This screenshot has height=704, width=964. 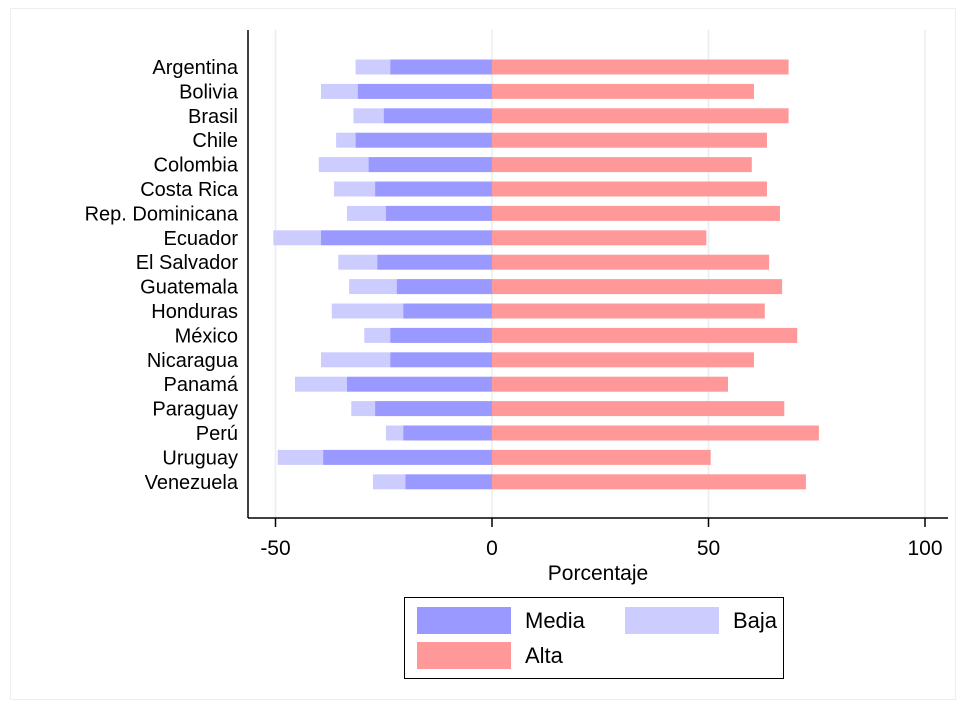 I want to click on x-axis-title: Porcentaje, so click(x=598, y=573).